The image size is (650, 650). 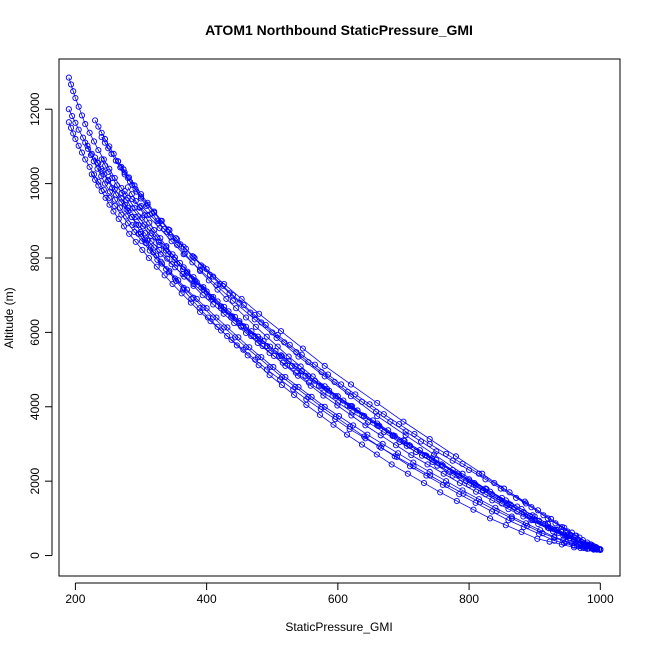 I want to click on x-axis-label: StaticPressure_GMI, so click(x=338, y=627).